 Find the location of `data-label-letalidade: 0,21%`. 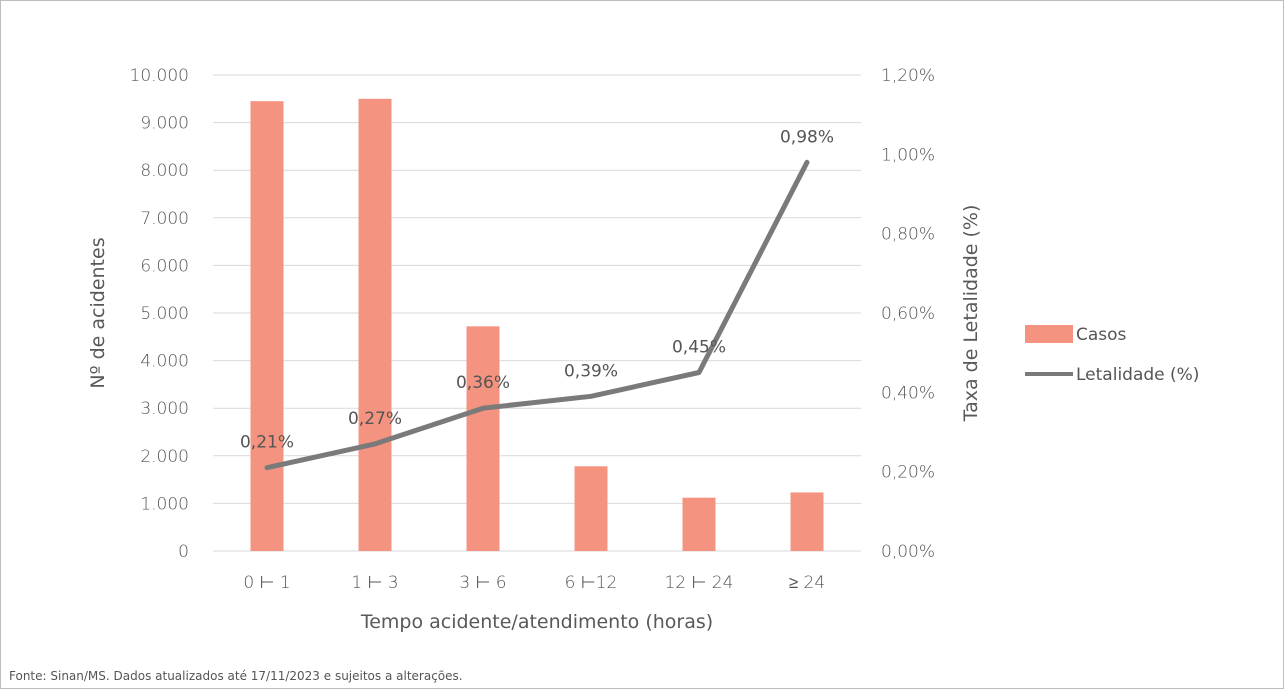

data-label-letalidade: 0,21% is located at coordinates (267, 443).